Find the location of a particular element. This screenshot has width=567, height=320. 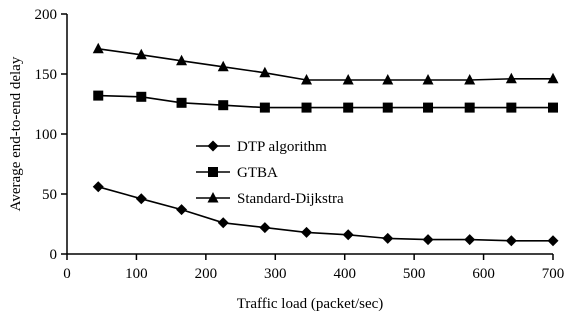

y-tick-label: 0 is located at coordinates (54, 255).